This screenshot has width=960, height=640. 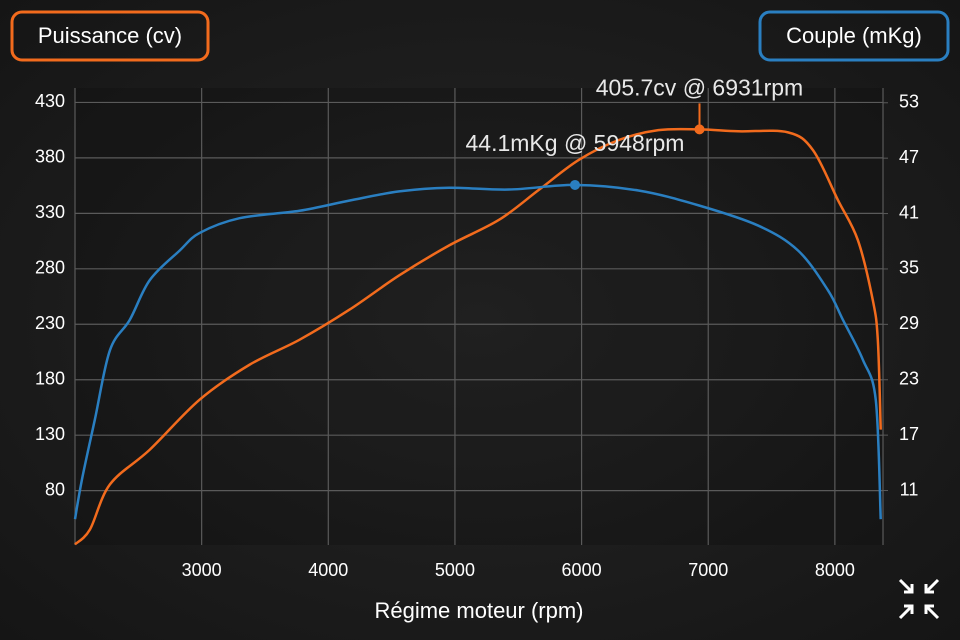 I want to click on y2-tick-label: 29, so click(x=909, y=323).